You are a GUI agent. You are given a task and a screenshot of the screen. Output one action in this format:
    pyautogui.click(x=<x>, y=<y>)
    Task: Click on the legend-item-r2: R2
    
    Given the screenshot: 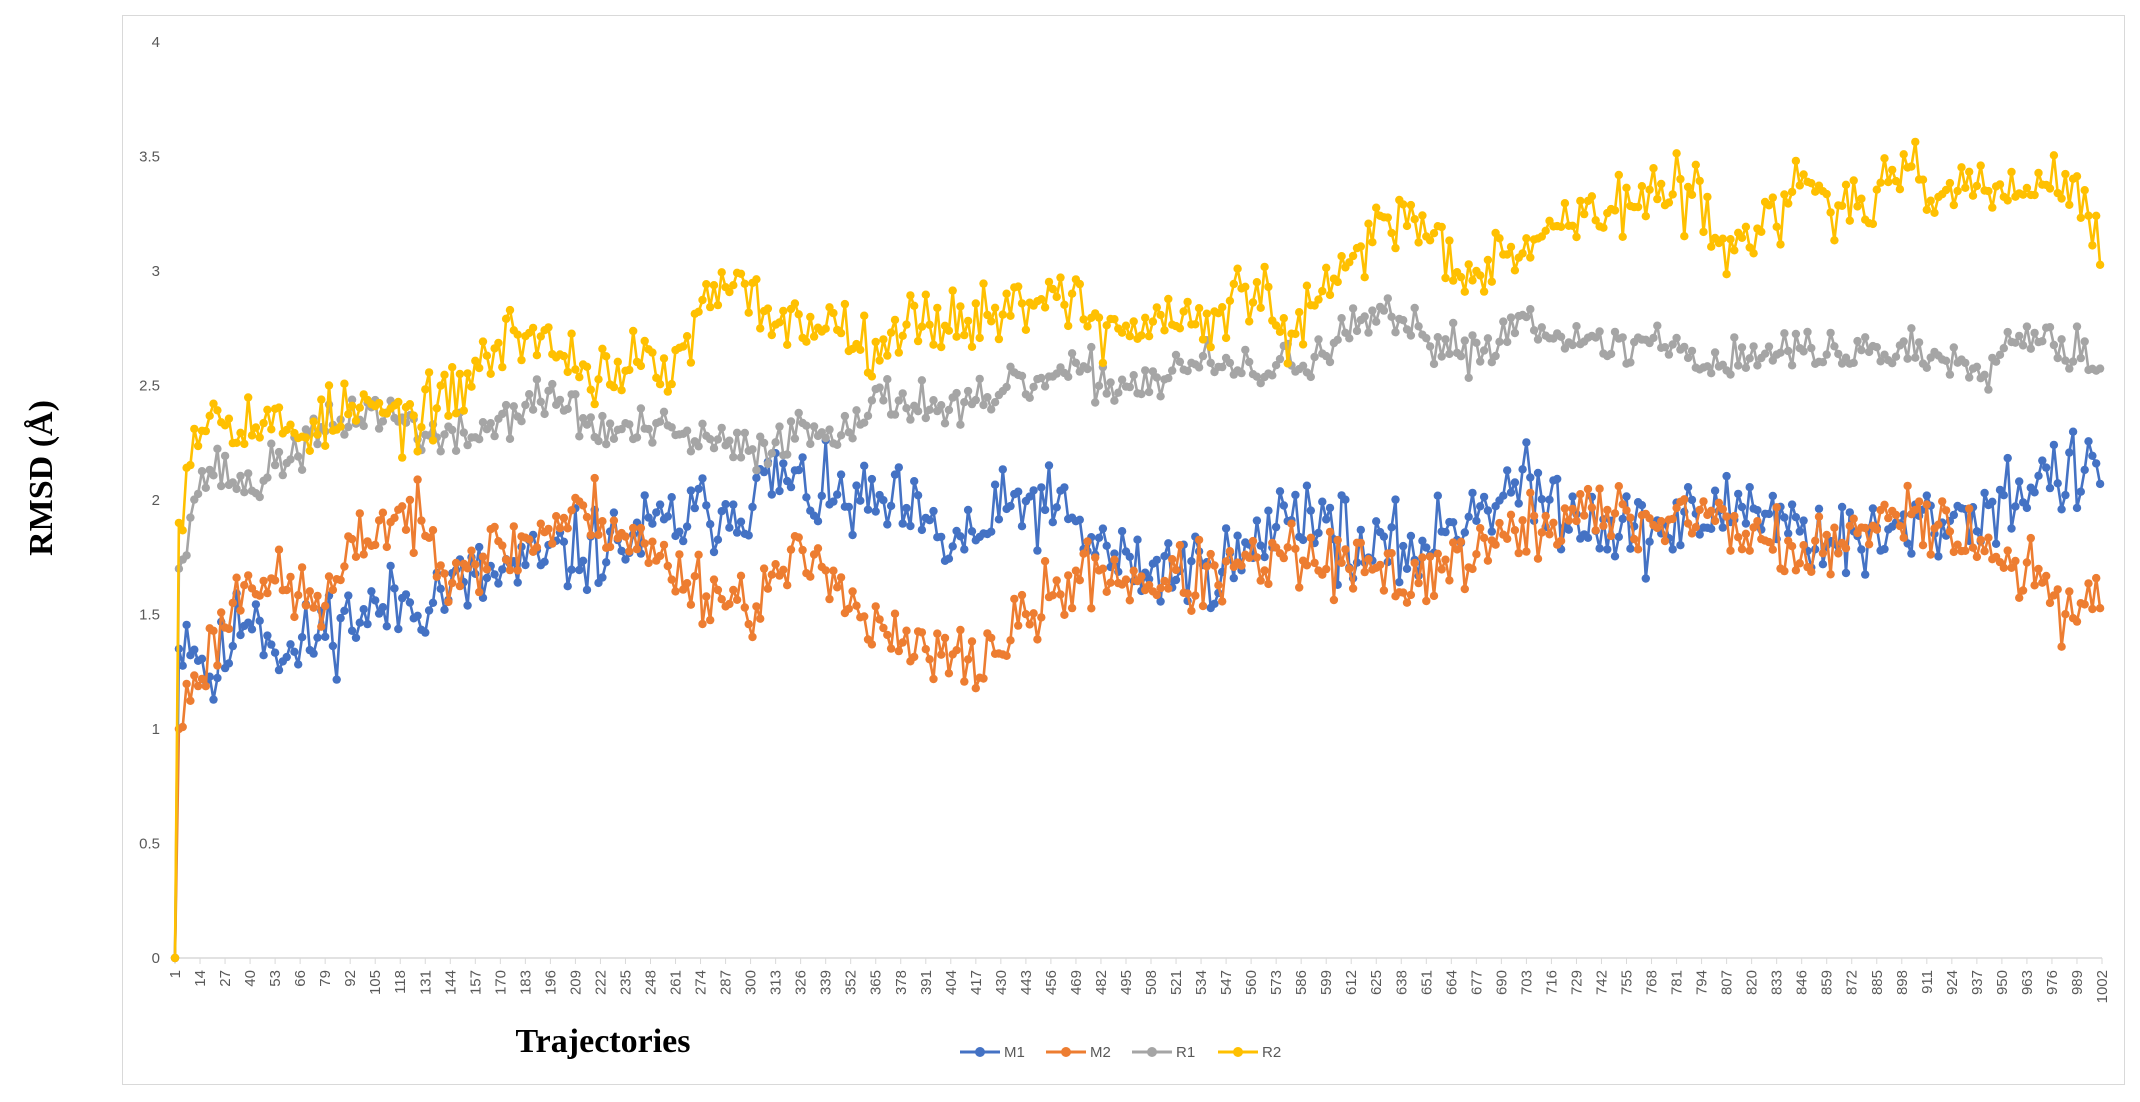 What is the action you would take?
    pyautogui.click(x=1249, y=1052)
    